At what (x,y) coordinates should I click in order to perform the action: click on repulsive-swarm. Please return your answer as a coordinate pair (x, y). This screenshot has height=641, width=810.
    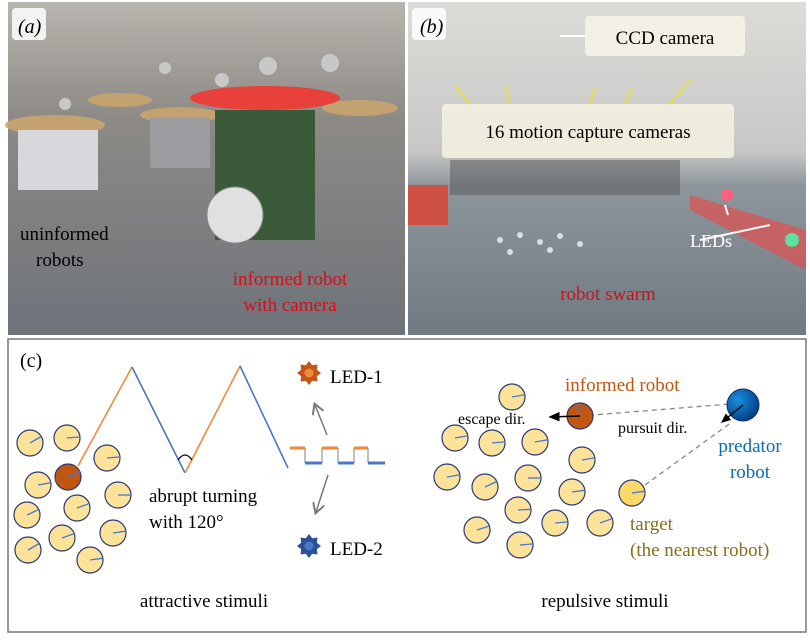
    Looking at the image, I should click on (596, 471).